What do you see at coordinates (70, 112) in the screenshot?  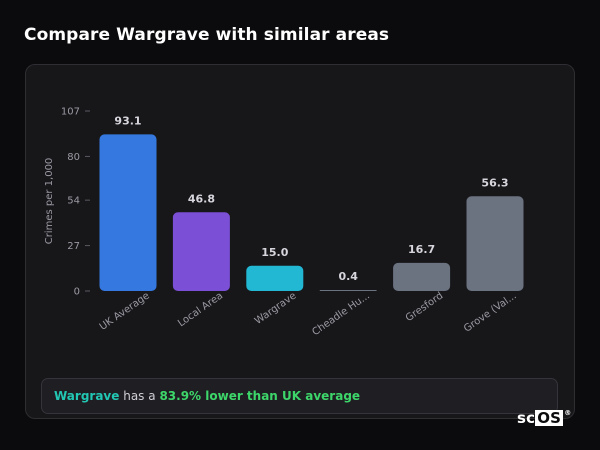 I see `y-tick-label: 107` at bounding box center [70, 112].